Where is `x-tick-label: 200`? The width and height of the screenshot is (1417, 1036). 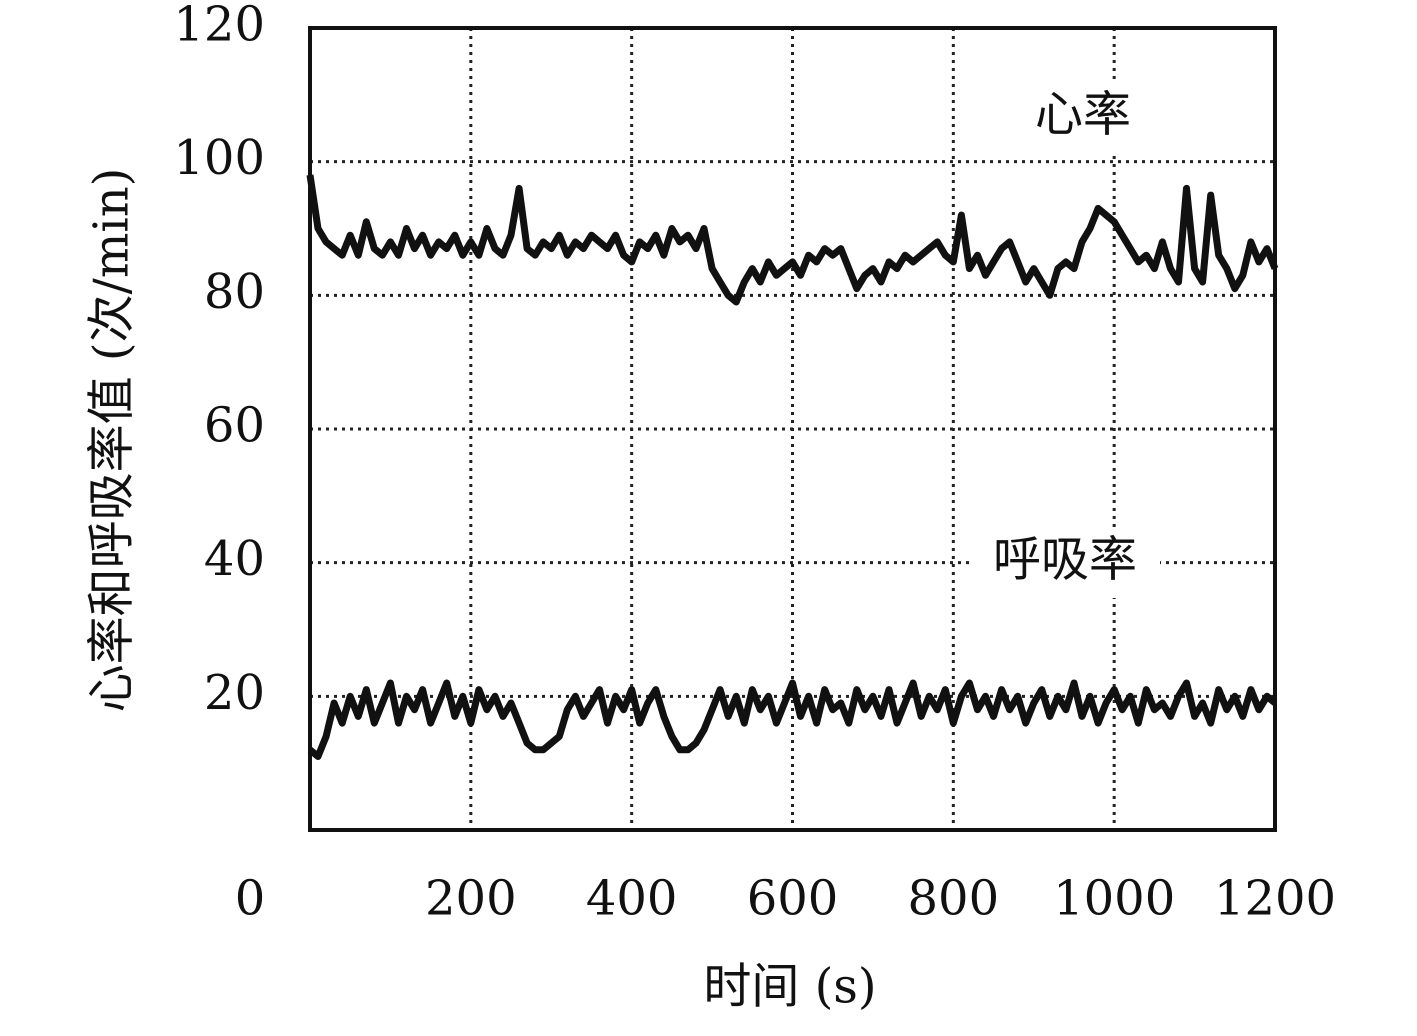 x-tick-label: 200 is located at coordinates (471, 899).